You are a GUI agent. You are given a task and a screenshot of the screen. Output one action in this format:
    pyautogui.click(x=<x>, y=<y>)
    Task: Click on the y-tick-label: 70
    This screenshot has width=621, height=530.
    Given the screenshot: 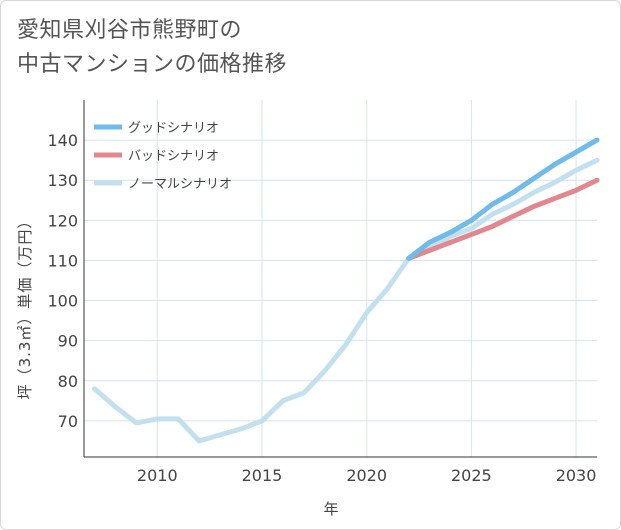 What is the action you would take?
    pyautogui.click(x=68, y=421)
    